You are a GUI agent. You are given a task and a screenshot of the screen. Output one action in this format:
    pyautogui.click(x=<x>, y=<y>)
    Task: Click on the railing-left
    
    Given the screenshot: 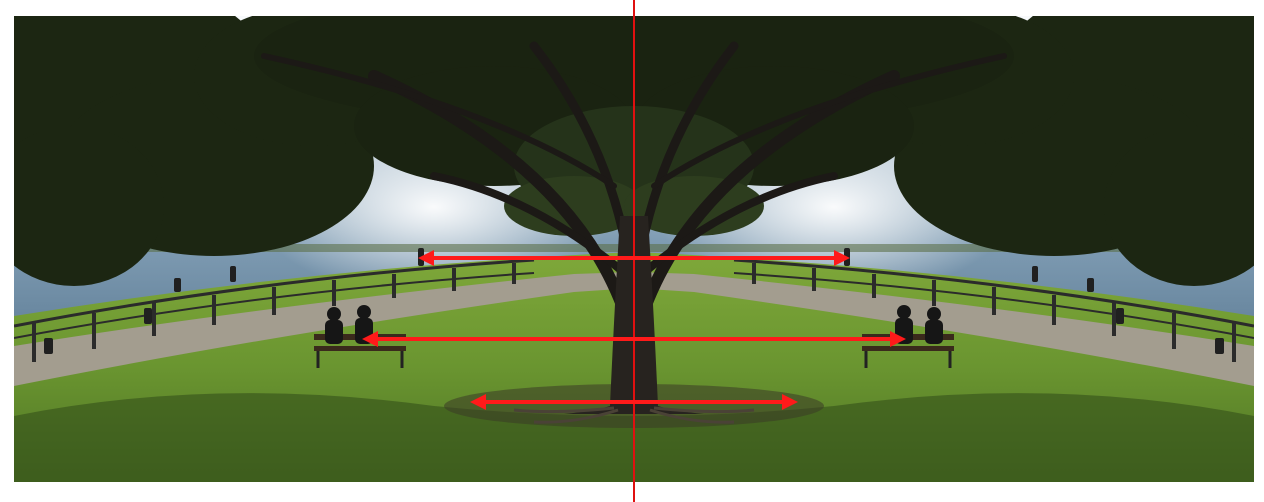 What is the action you would take?
    pyautogui.click(x=274, y=298)
    